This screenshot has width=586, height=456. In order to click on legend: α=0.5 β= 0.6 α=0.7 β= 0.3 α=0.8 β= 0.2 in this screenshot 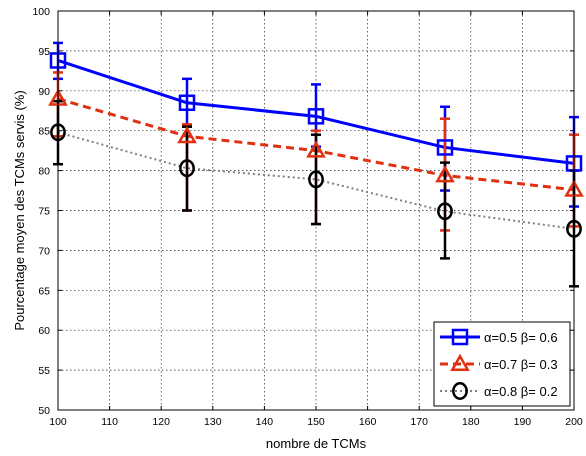, I will do `click(502, 364)`.